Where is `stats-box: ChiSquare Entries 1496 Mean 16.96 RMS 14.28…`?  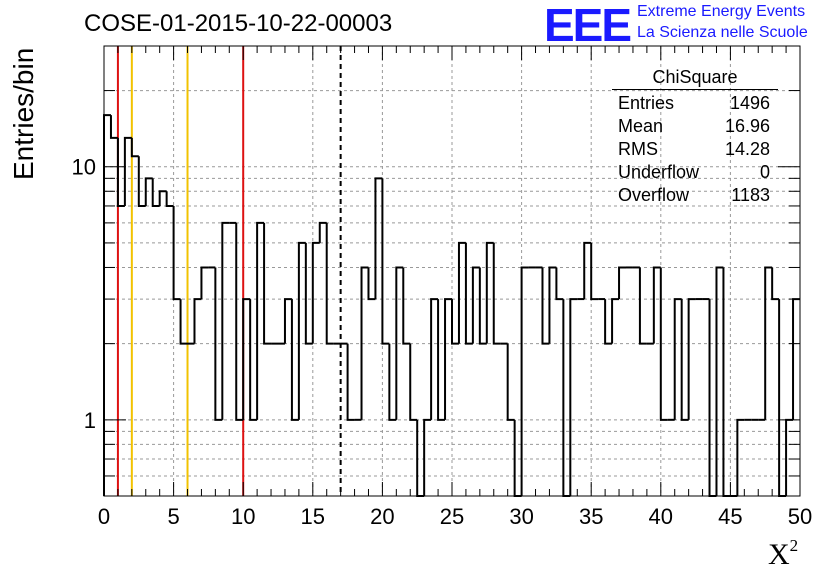 stats-box: ChiSquare Entries 1496 Mean 16.96 RMS 14.28… is located at coordinates (695, 136).